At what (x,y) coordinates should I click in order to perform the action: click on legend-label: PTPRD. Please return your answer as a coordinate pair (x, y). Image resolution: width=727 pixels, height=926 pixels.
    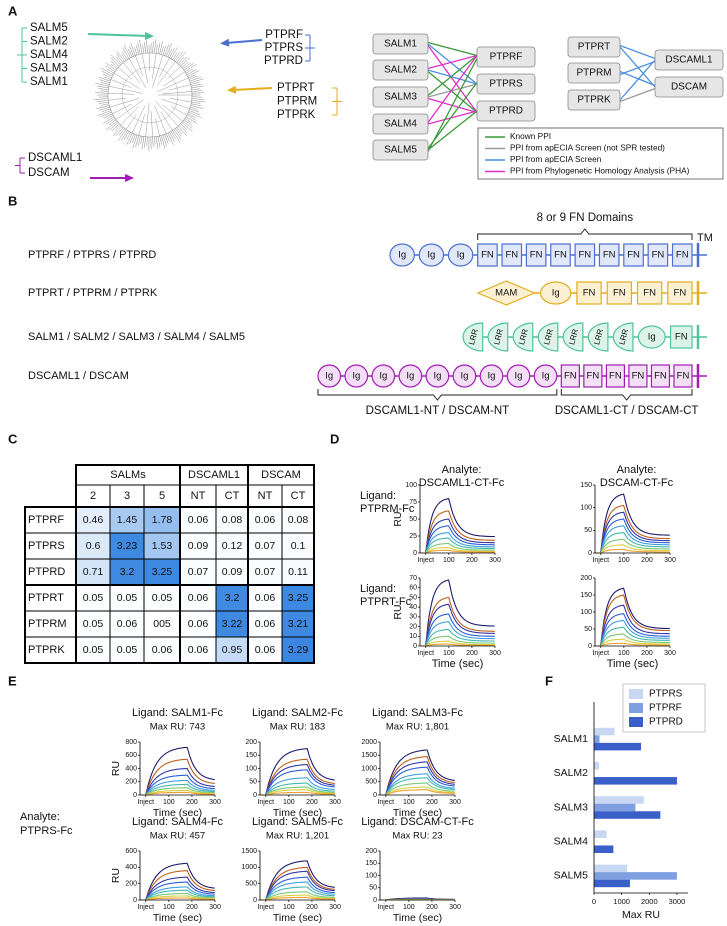
    Looking at the image, I should click on (666, 722).